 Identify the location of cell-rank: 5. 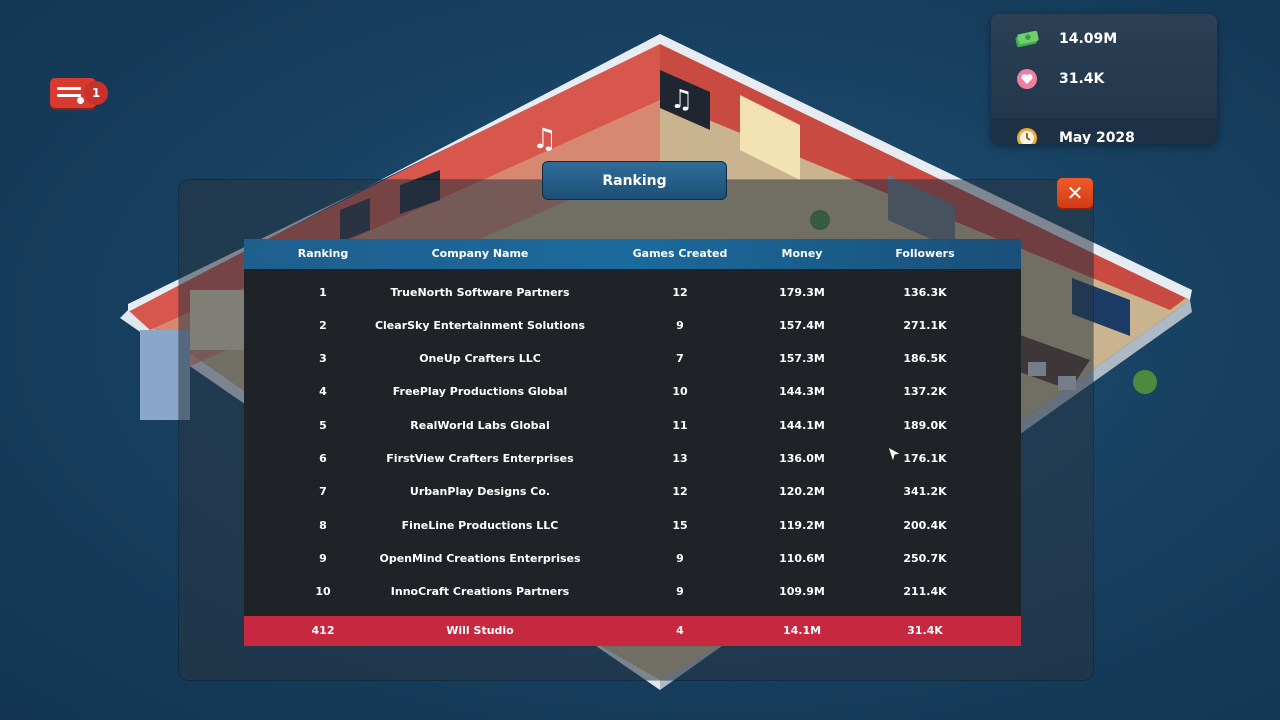
(323, 425).